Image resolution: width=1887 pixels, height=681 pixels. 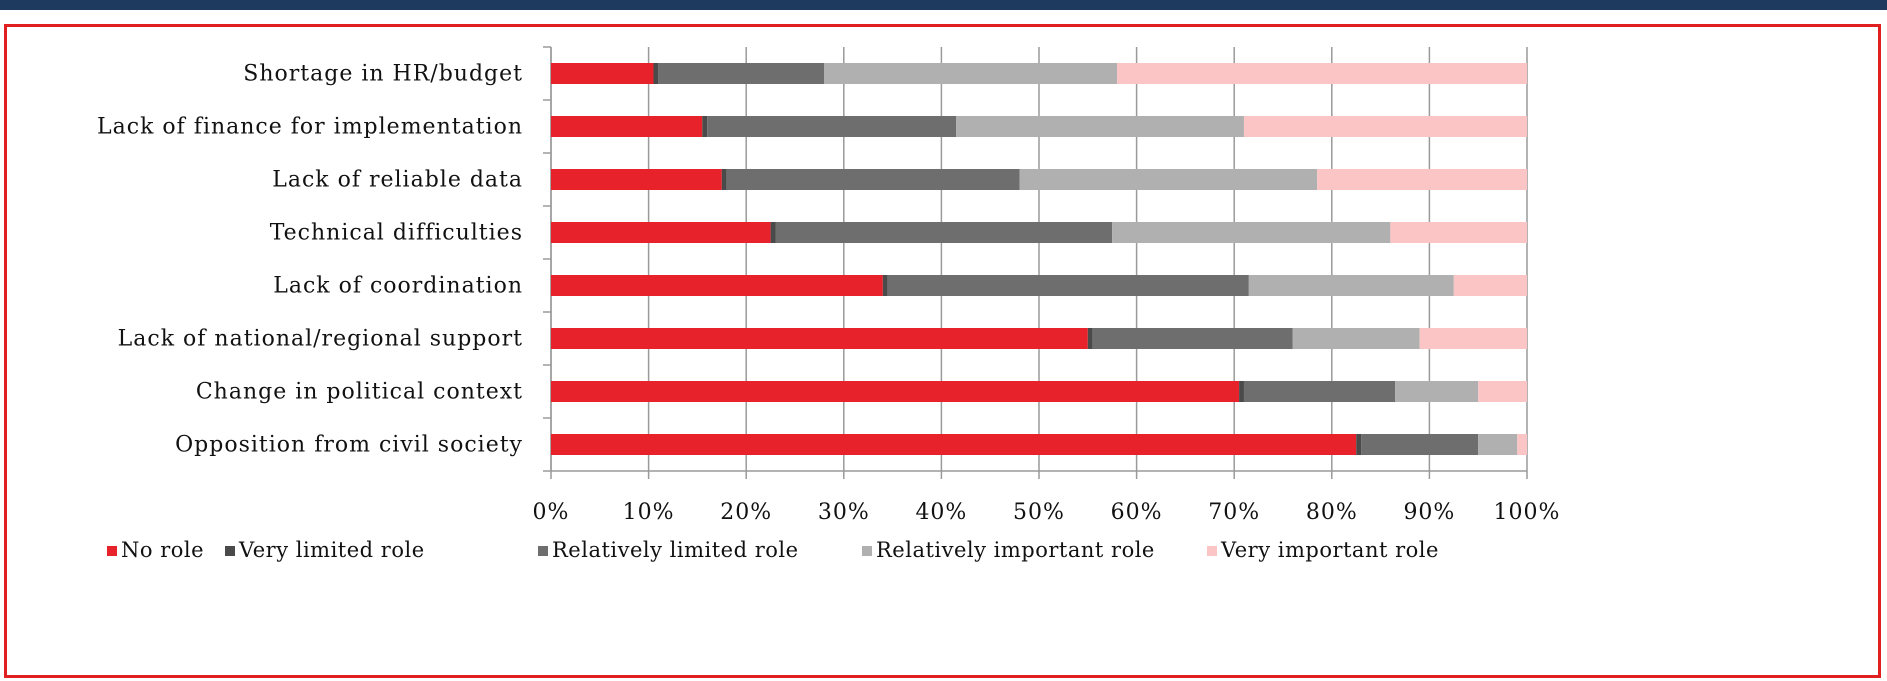 I want to click on legend-label: Very important role, so click(x=1329, y=550).